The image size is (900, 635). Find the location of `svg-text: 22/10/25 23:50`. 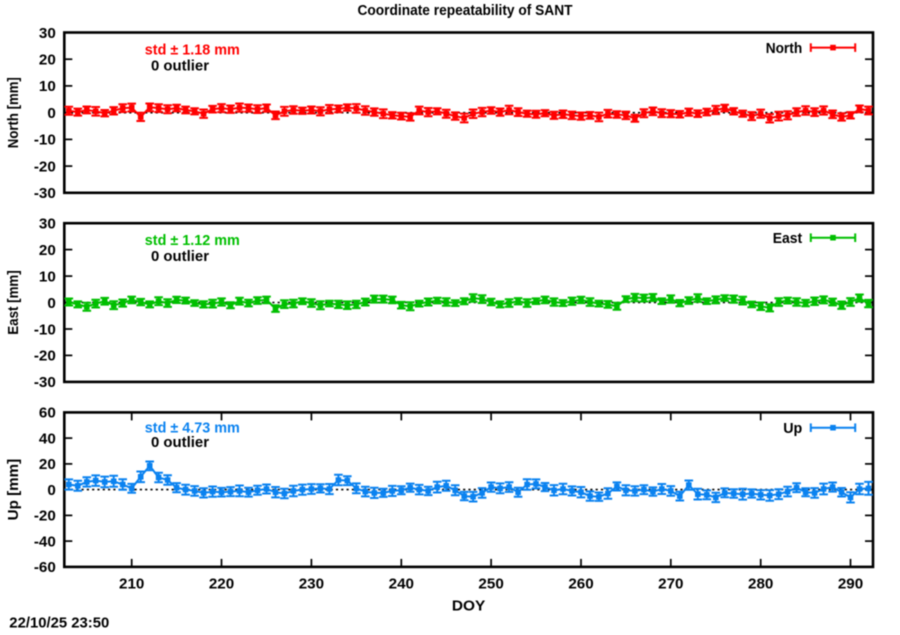

svg-text: 22/10/25 23:50 is located at coordinates (59, 623).